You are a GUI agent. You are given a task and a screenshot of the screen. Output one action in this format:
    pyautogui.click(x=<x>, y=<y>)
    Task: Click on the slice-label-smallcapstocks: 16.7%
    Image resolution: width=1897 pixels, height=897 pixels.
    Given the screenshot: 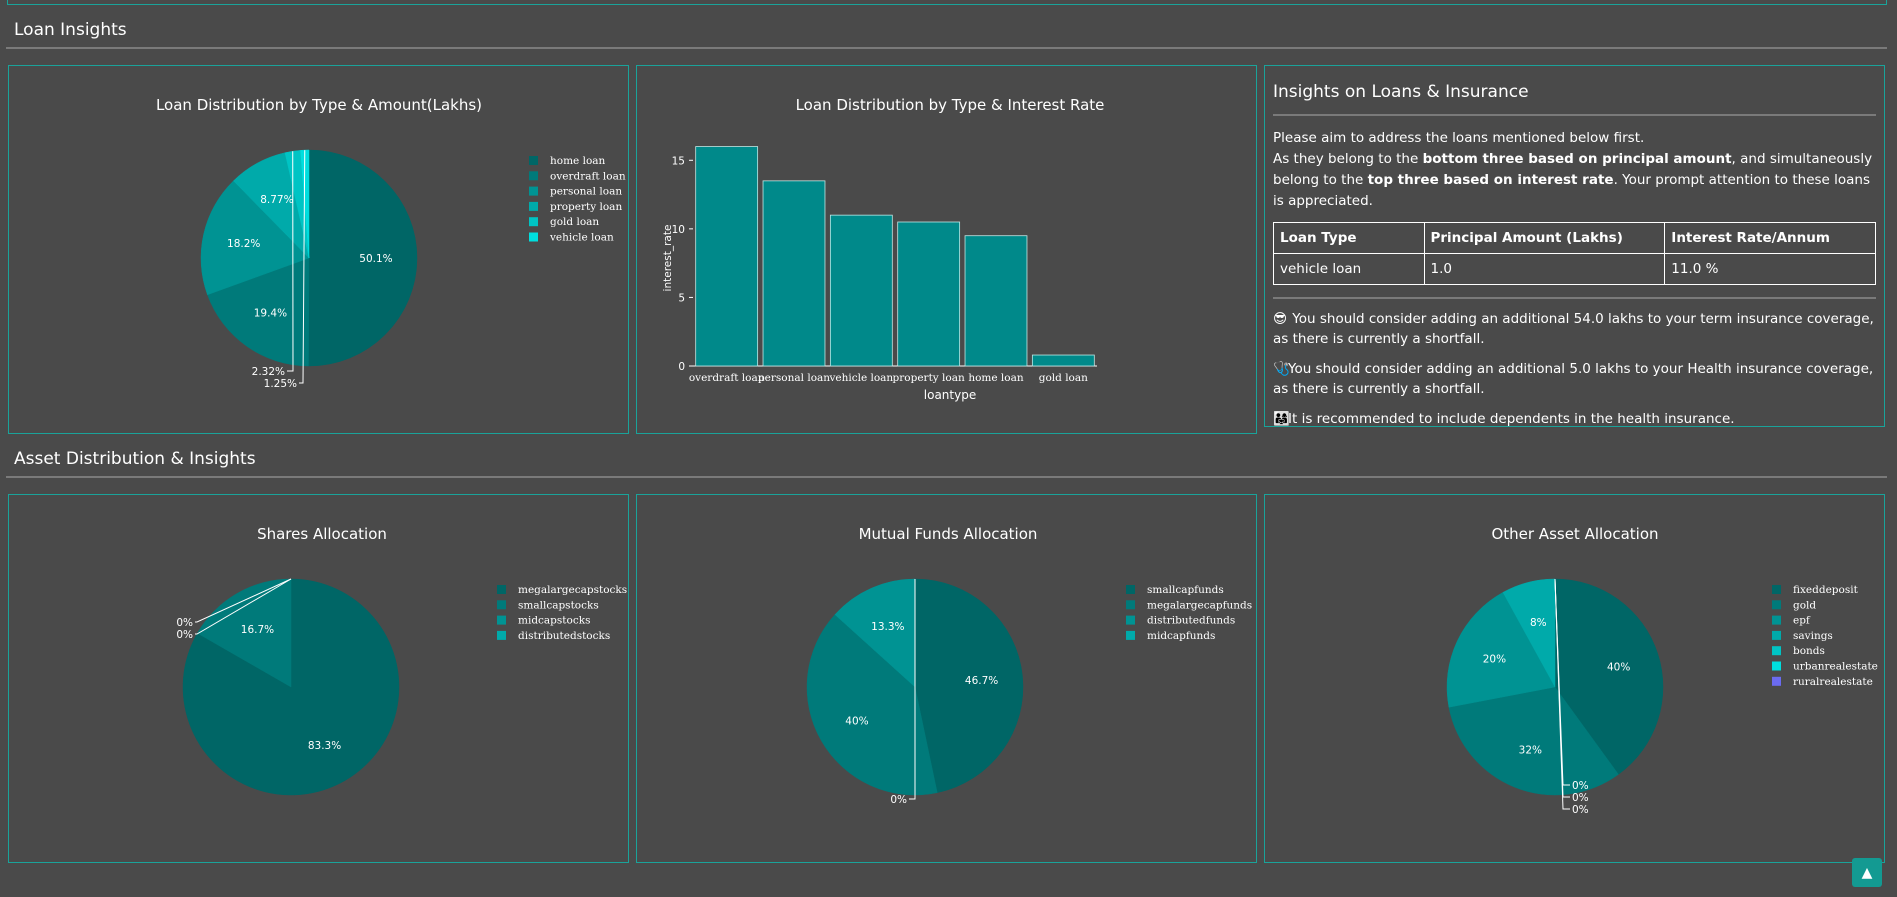 What is the action you would take?
    pyautogui.click(x=257, y=630)
    